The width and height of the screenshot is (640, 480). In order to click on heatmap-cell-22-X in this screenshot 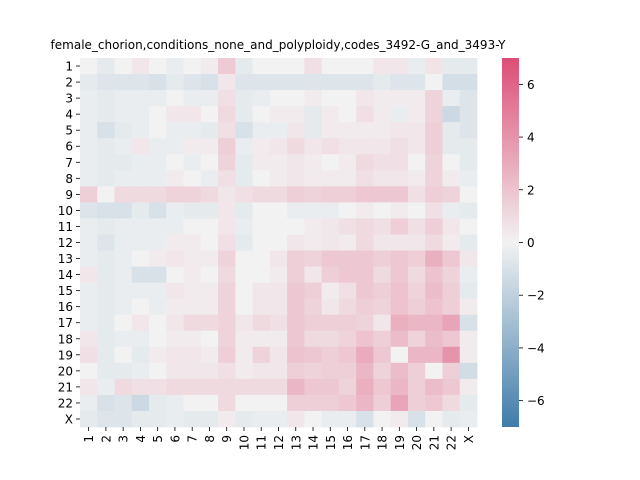, I will do `click(468, 403)`.